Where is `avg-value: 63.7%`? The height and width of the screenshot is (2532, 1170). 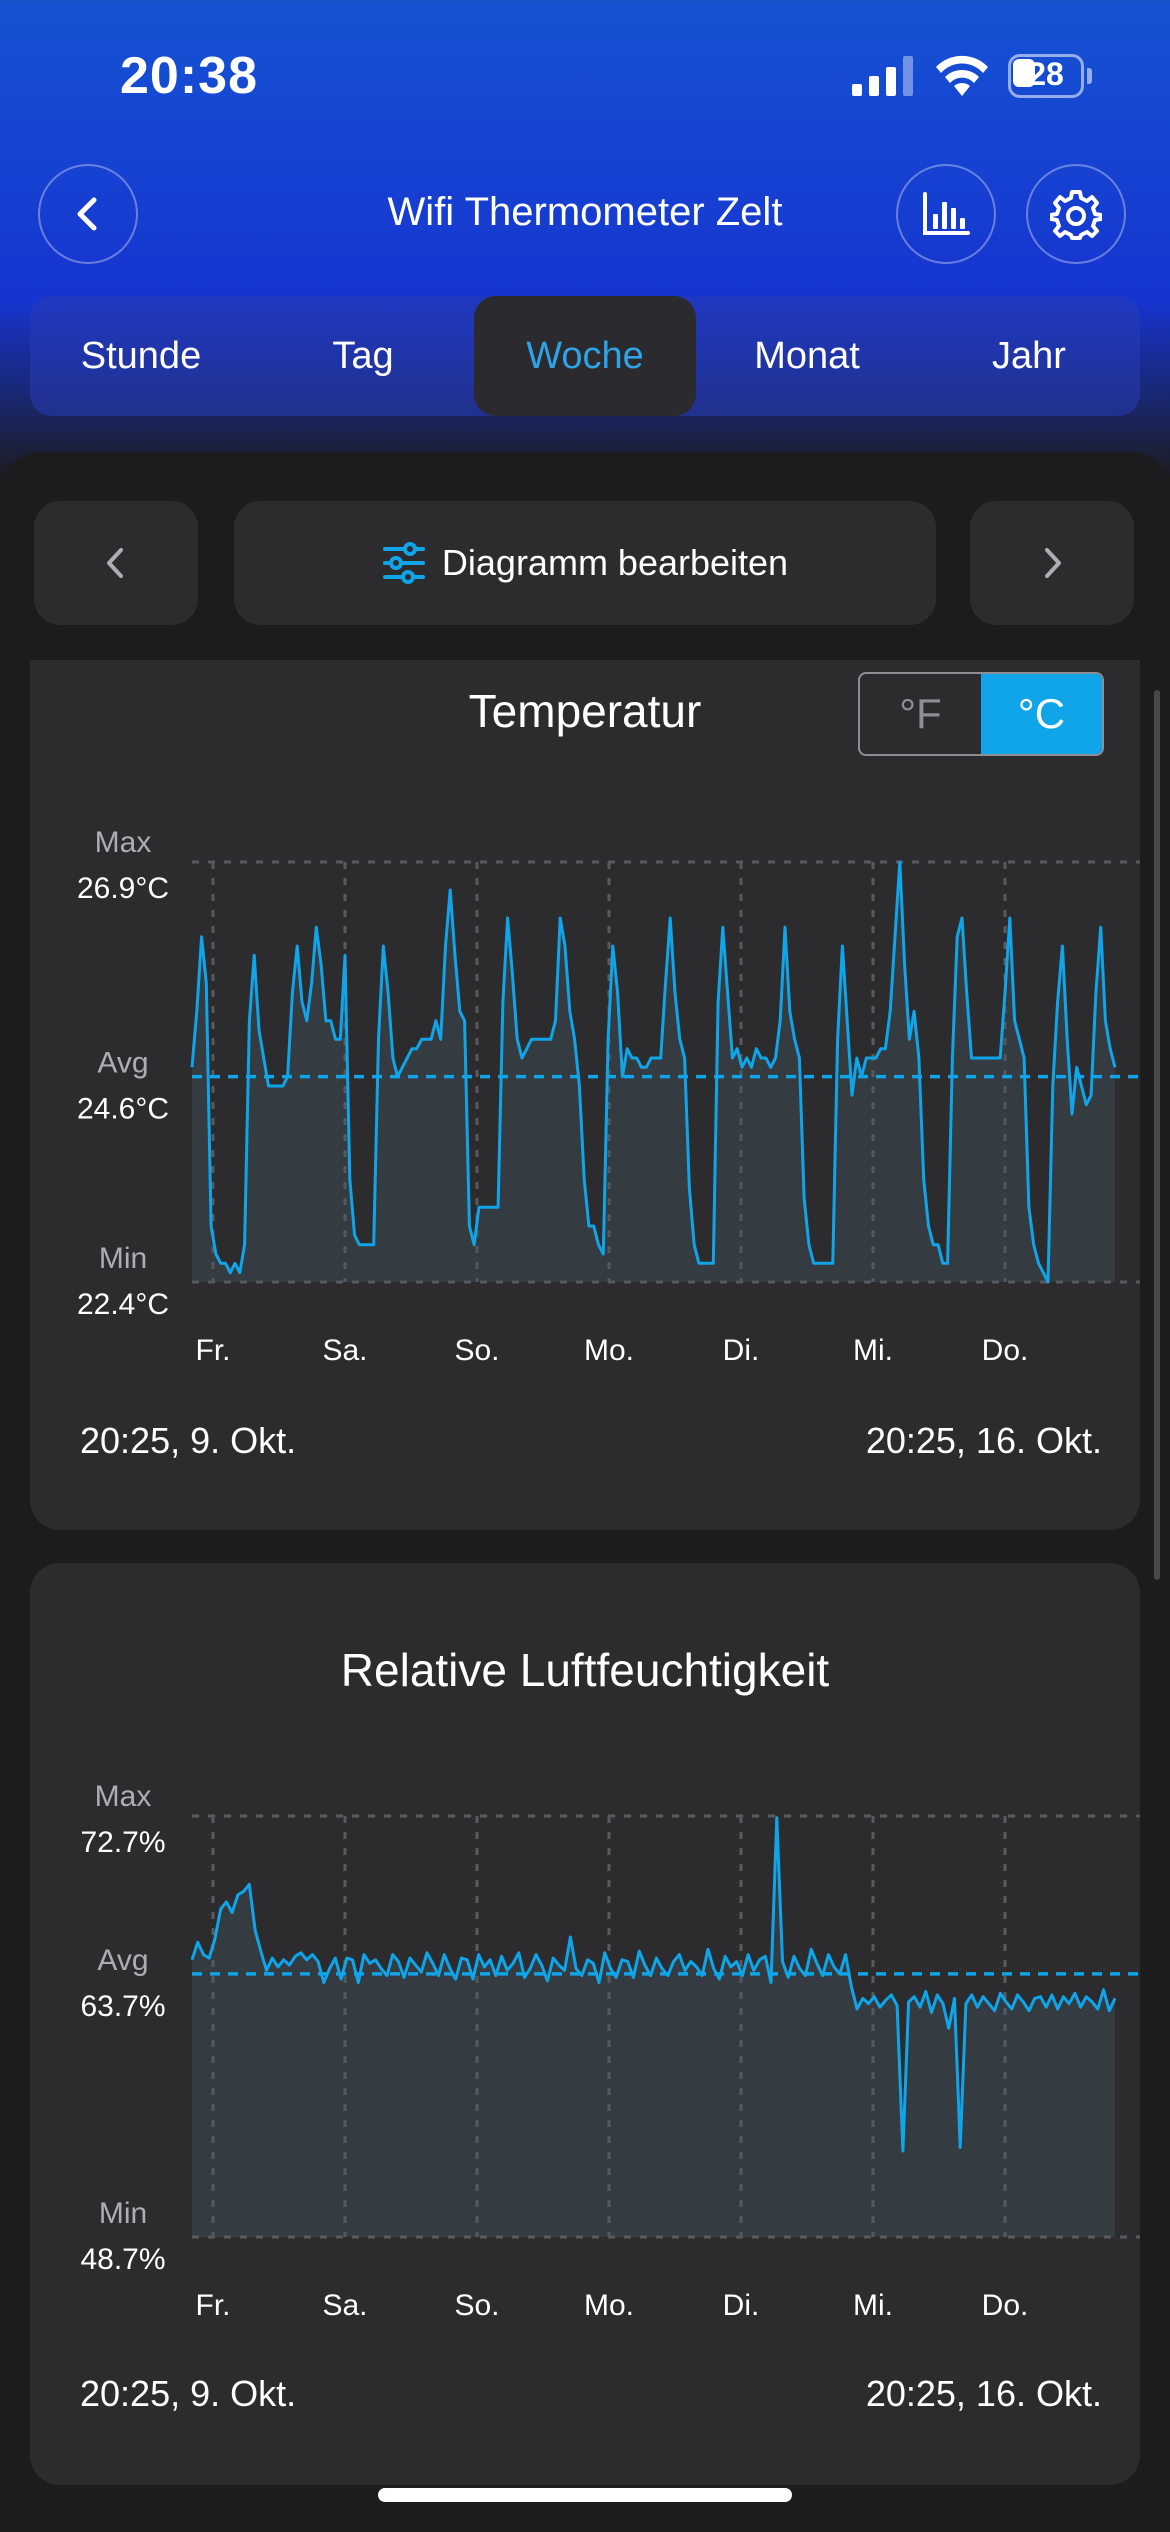
avg-value: 63.7% is located at coordinates (122, 2006).